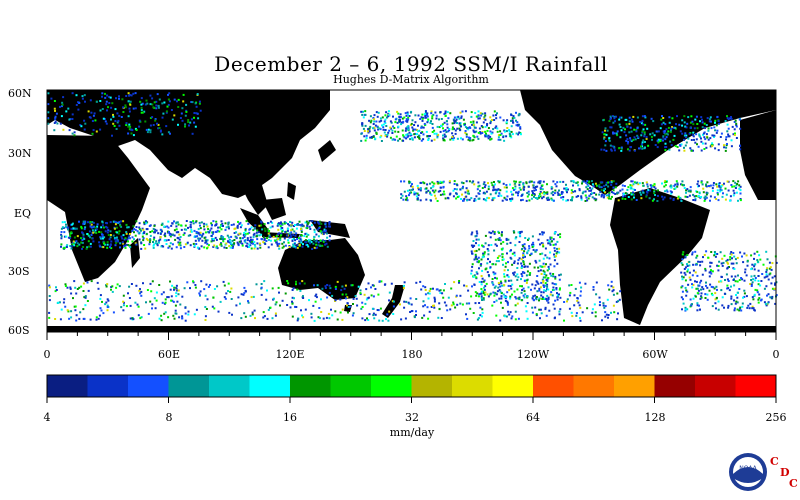 The image size is (800, 500). Describe the element at coordinates (327, 151) in the screenshot. I see `japan` at that location.